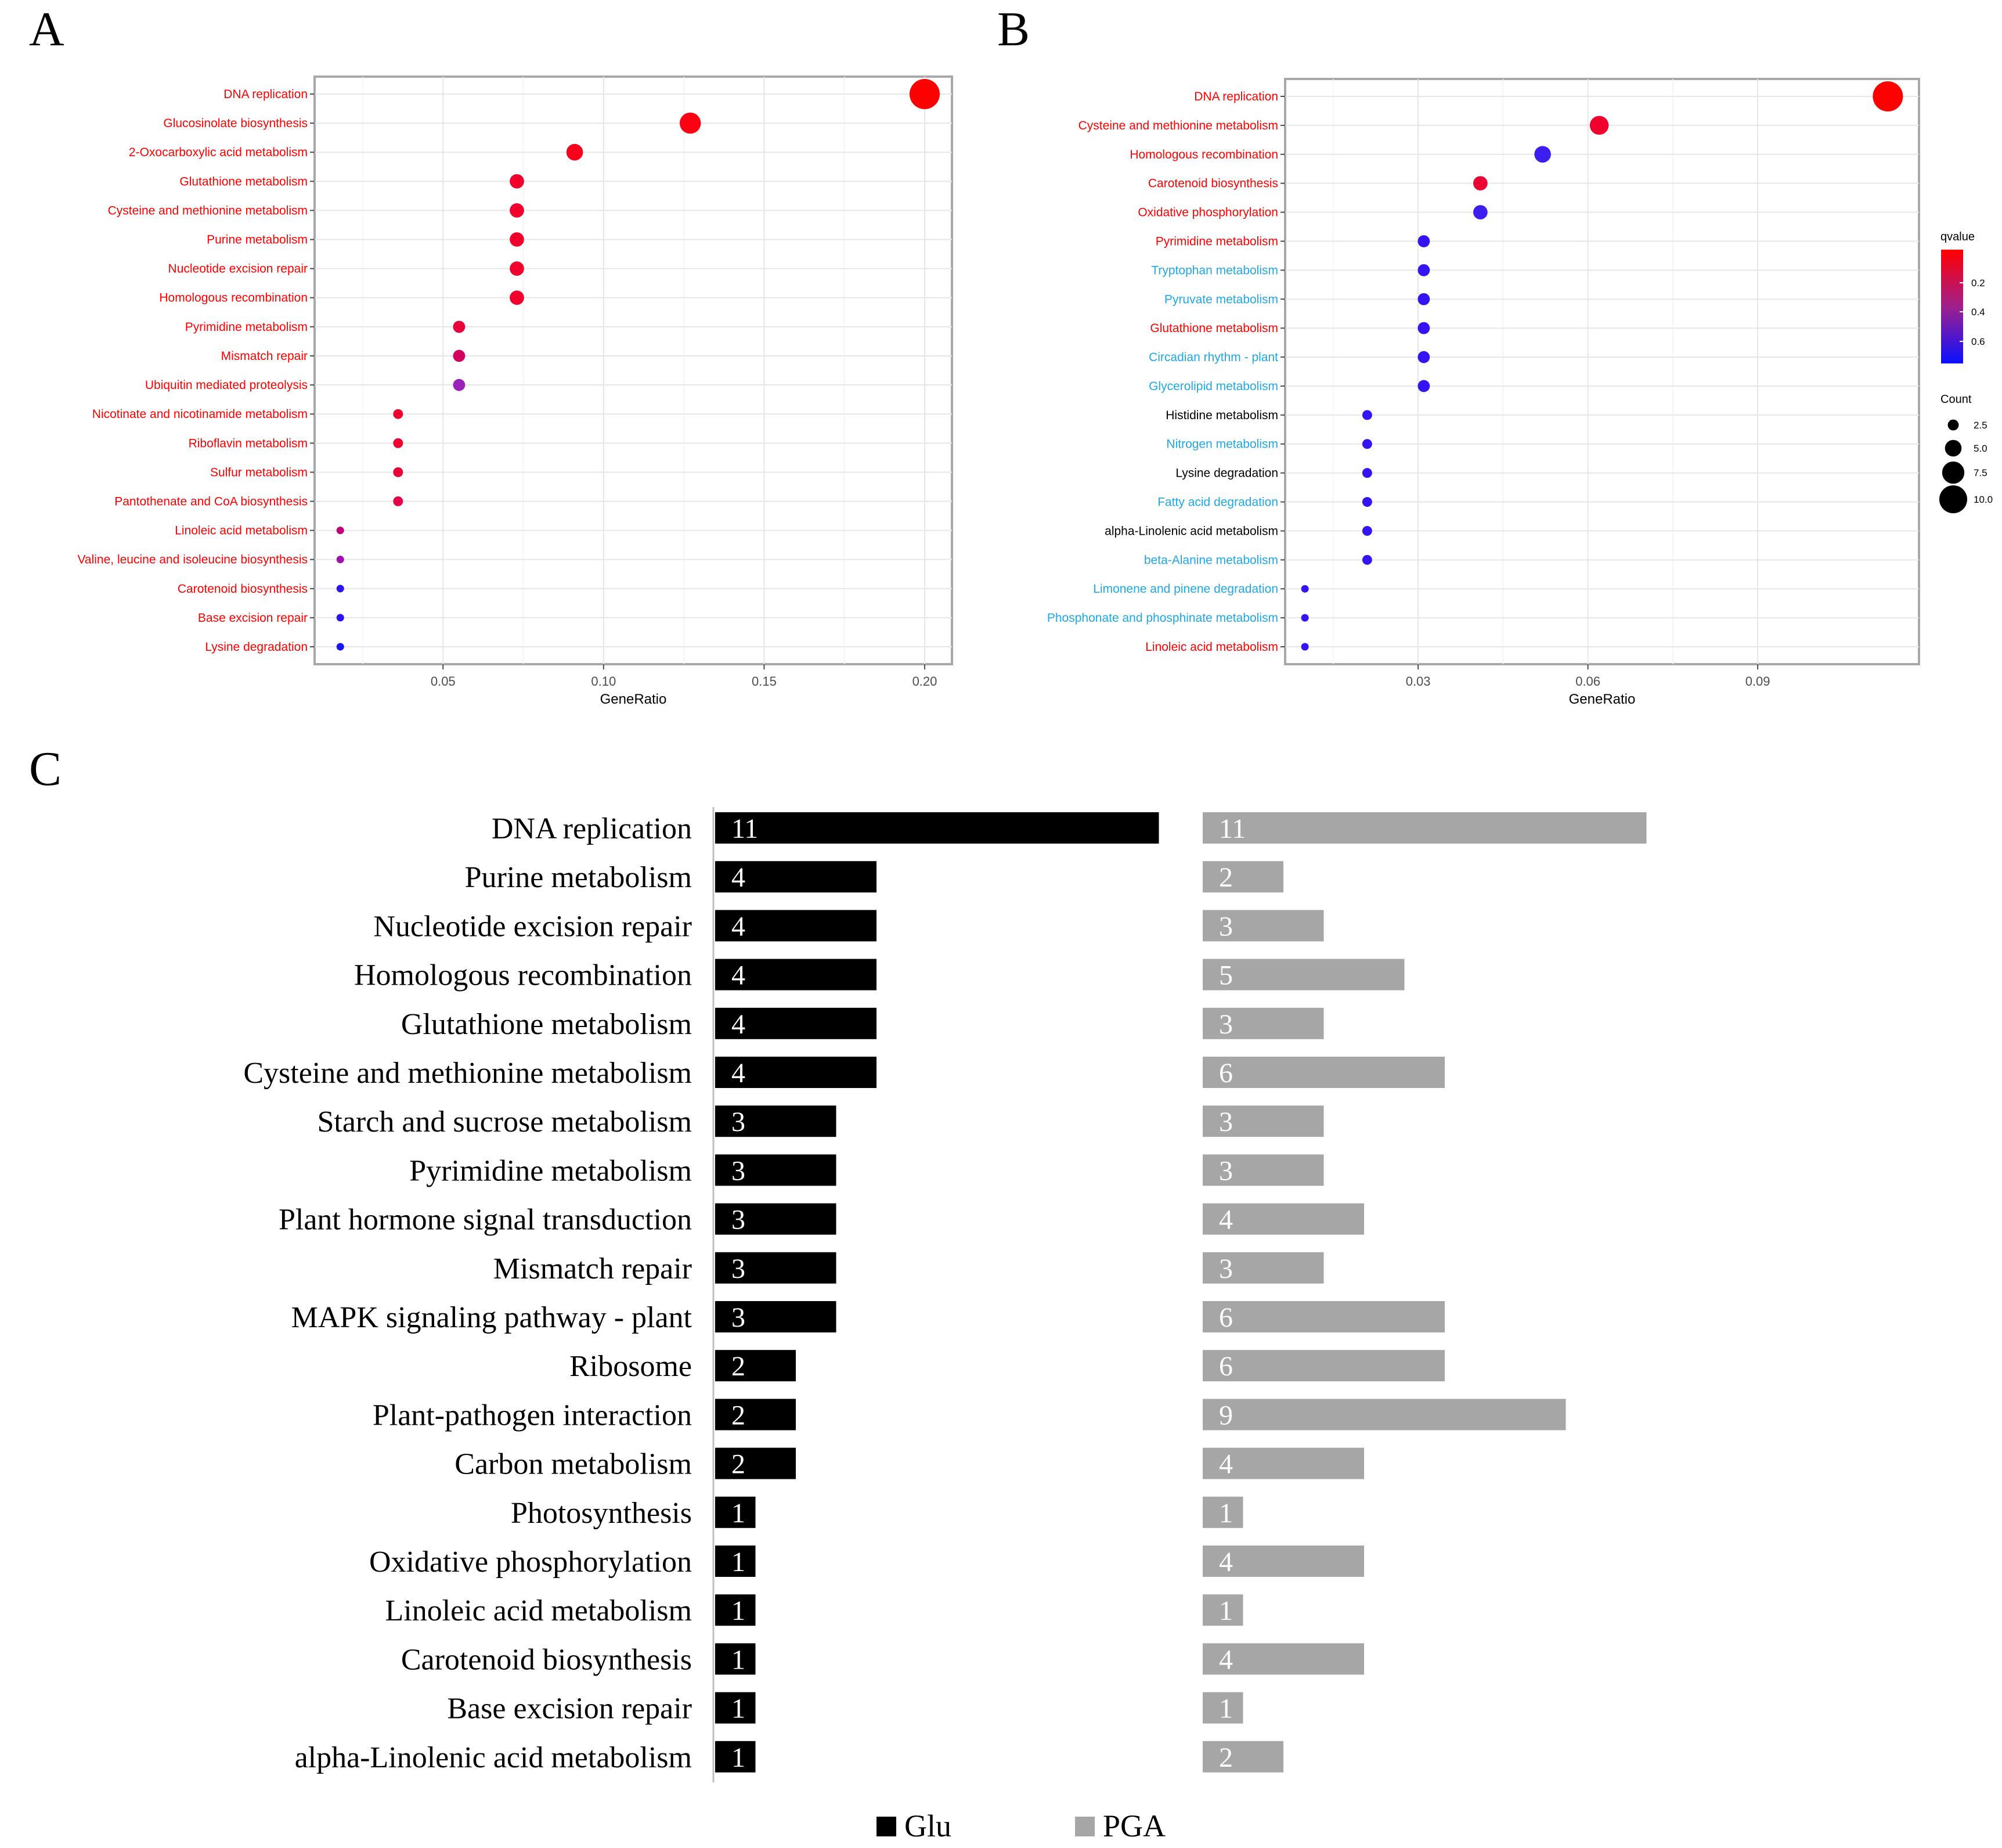 The height and width of the screenshot is (1848, 2002). I want to click on size-legend-label: 5.0, so click(1980, 448).